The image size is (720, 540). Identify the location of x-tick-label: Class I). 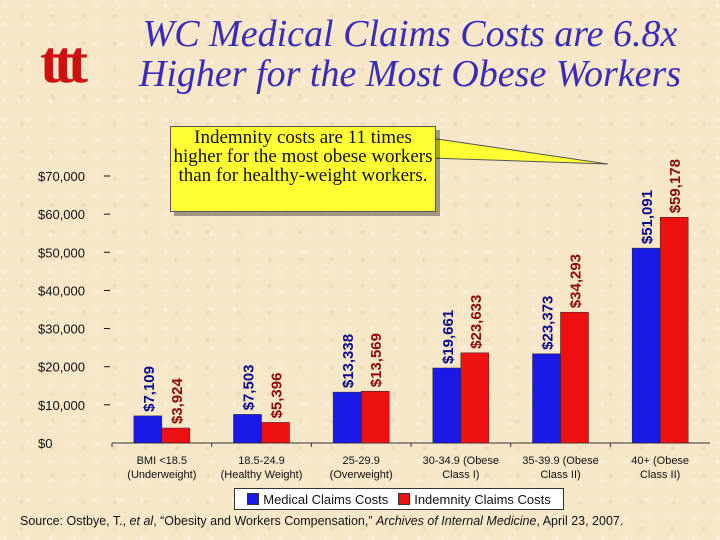
(460, 475).